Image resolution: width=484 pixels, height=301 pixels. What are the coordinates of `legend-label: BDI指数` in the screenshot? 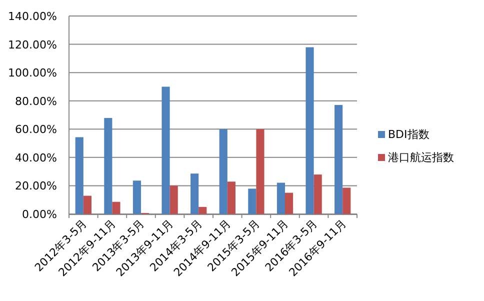 It's located at (409, 134).